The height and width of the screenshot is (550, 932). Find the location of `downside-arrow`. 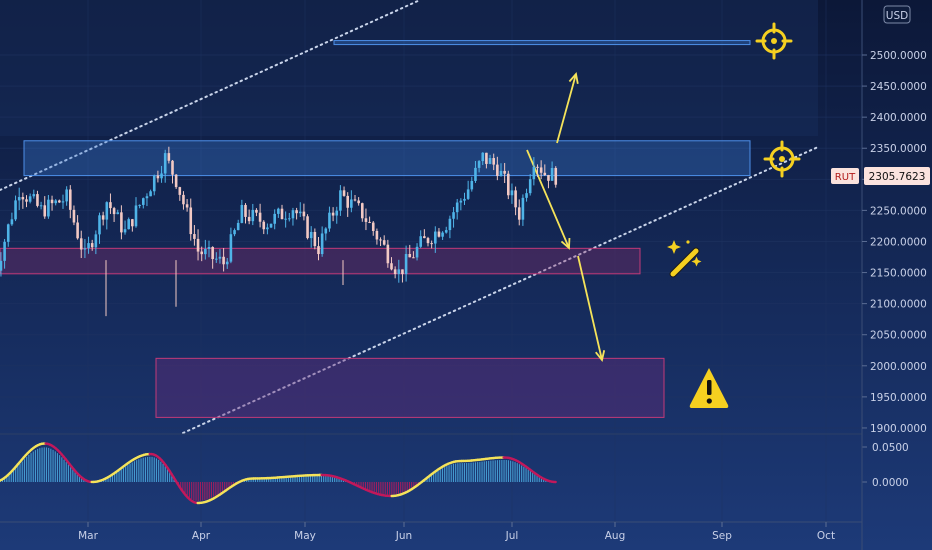

downside-arrow is located at coordinates (591, 309).